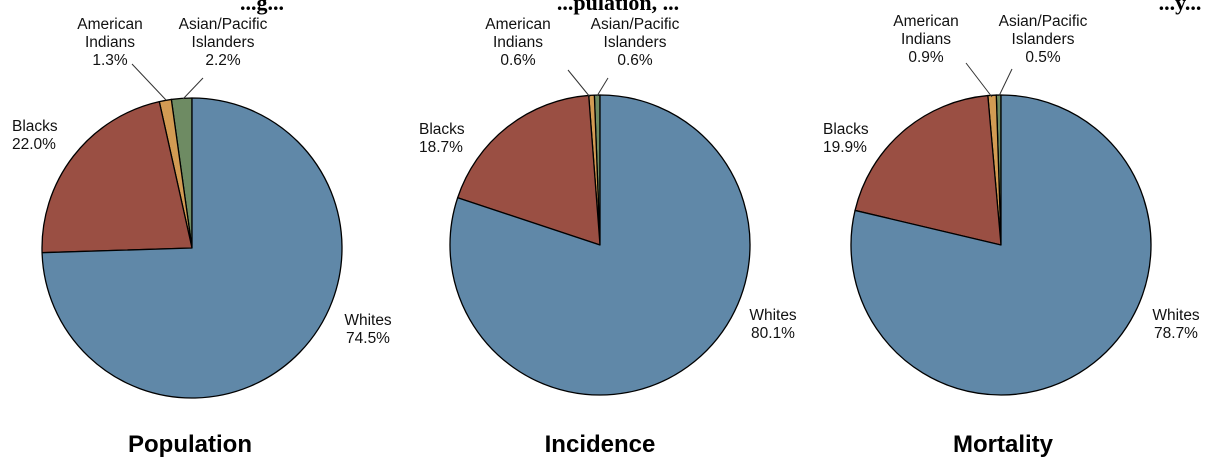  I want to click on slice-label-line: 2.2%, so click(223, 60).